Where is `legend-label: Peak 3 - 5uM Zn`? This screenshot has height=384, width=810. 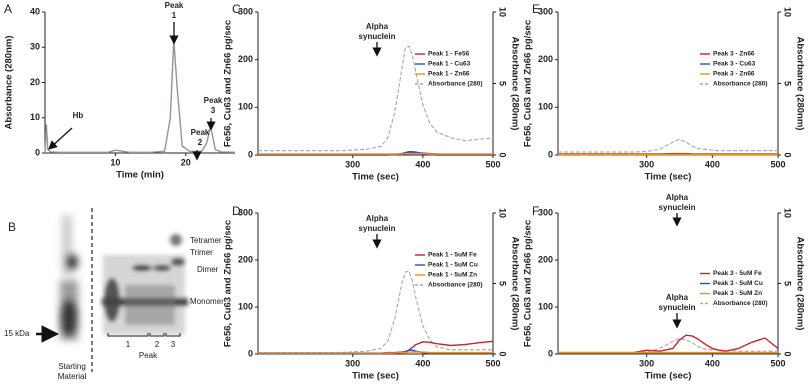
legend-label: Peak 3 - 5uM Zn is located at coordinates (737, 293).